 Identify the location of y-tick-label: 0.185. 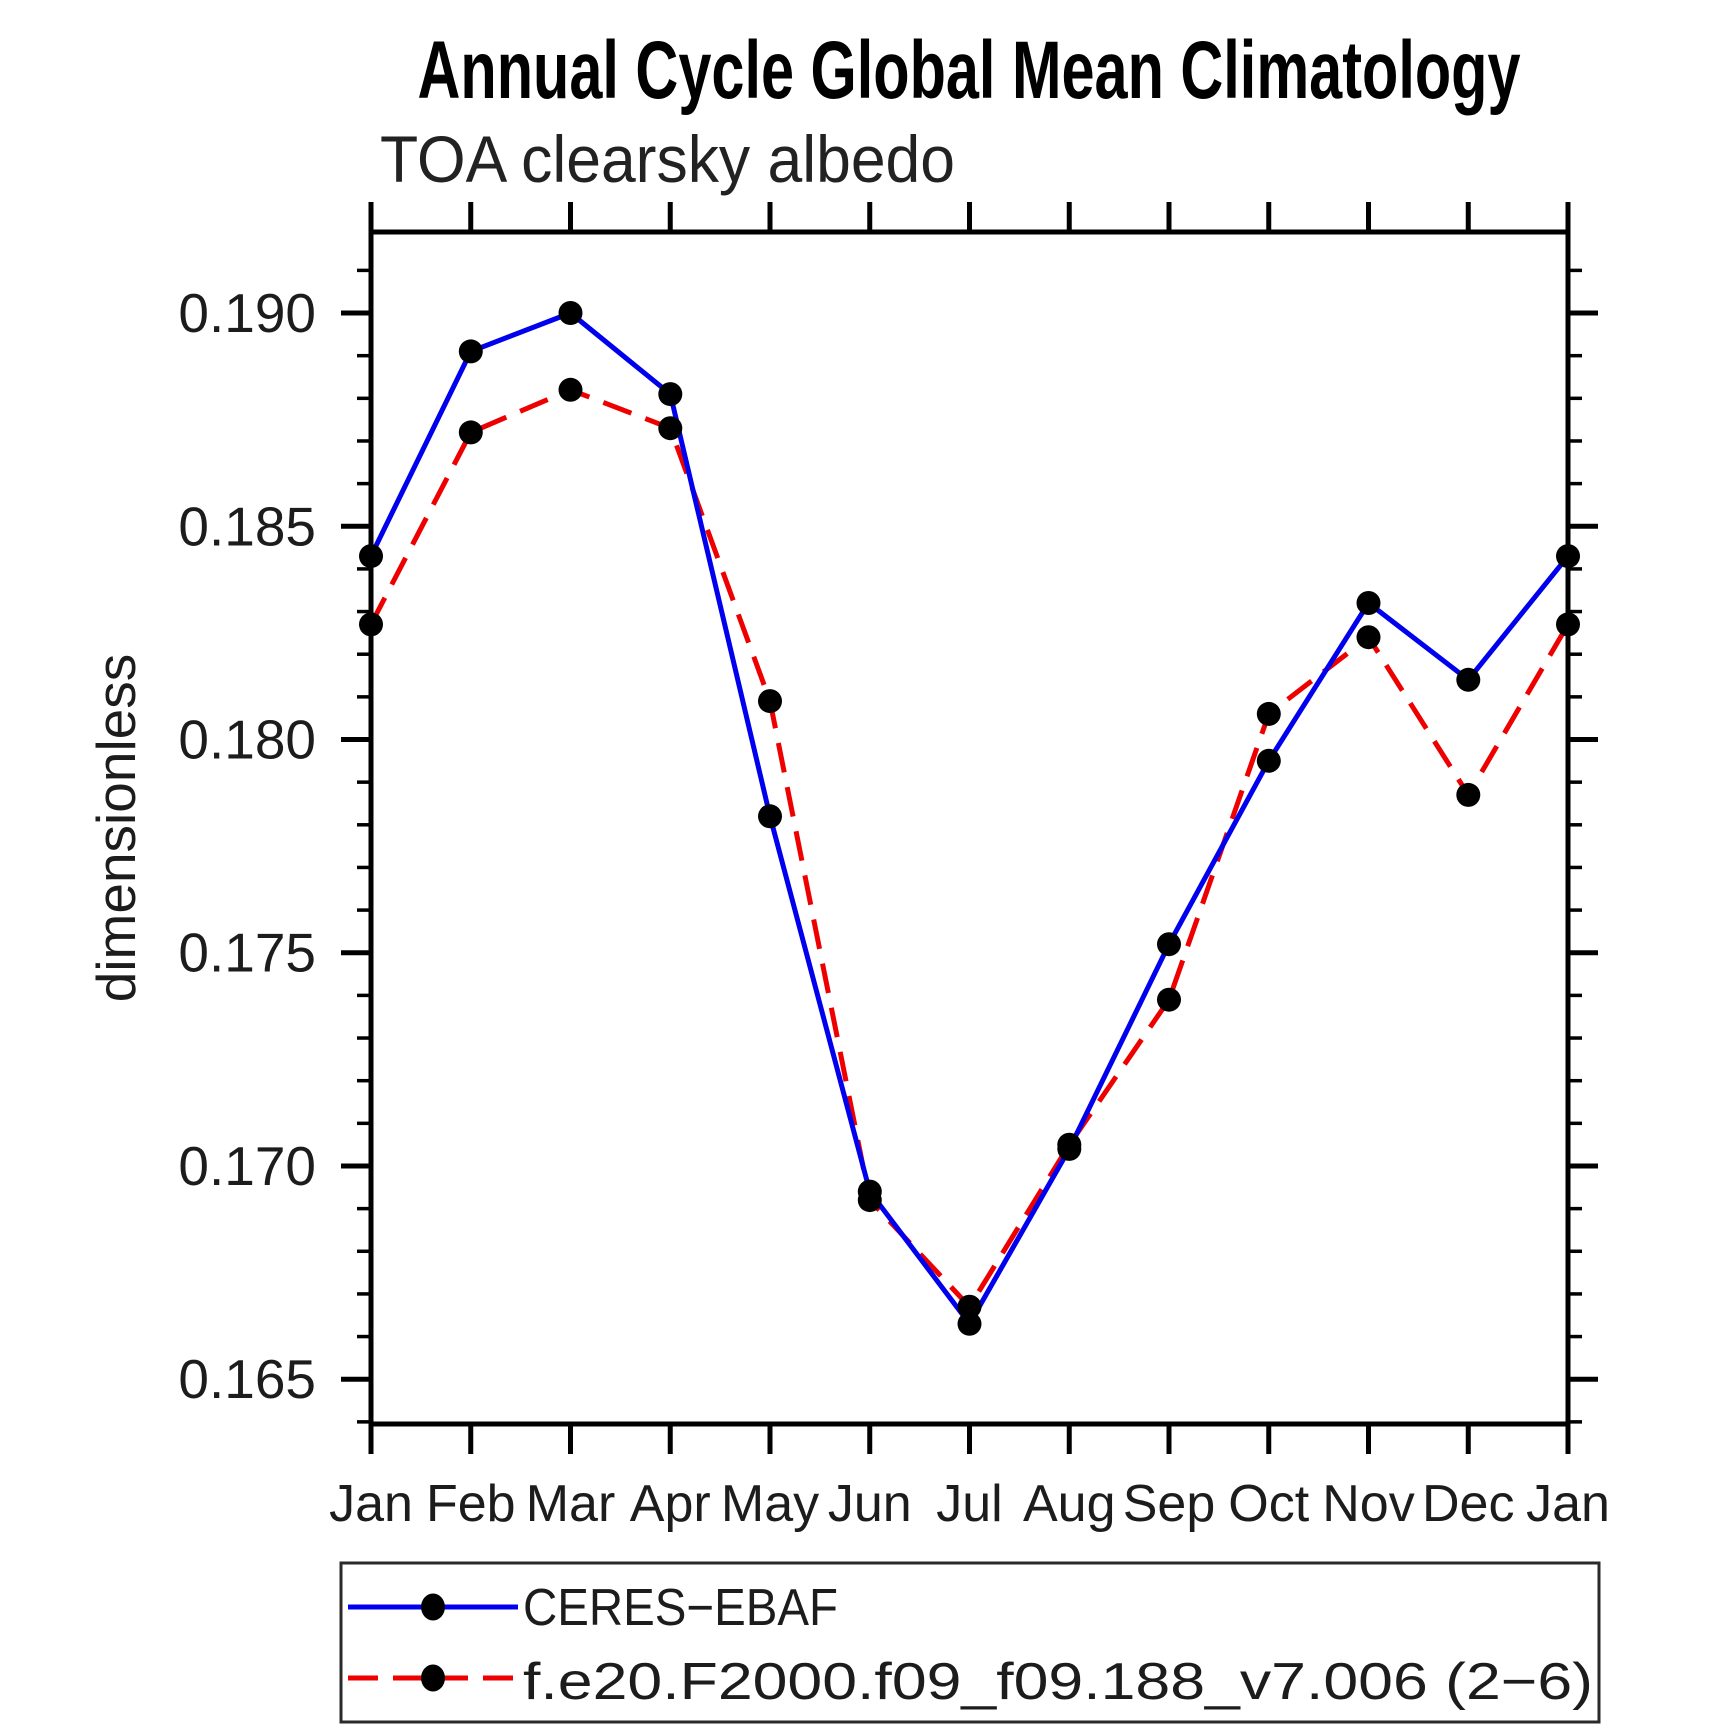
(247, 526).